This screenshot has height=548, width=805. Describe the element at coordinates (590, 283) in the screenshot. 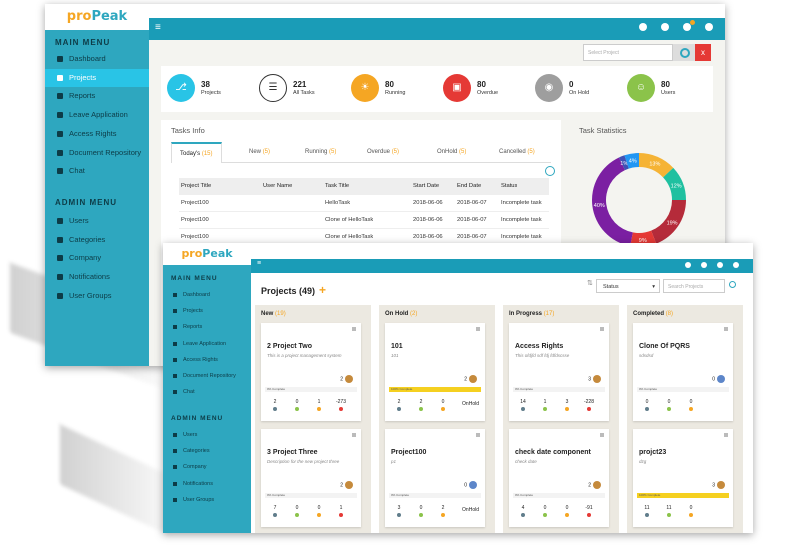

I see `filter-icon: ⇅` at that location.